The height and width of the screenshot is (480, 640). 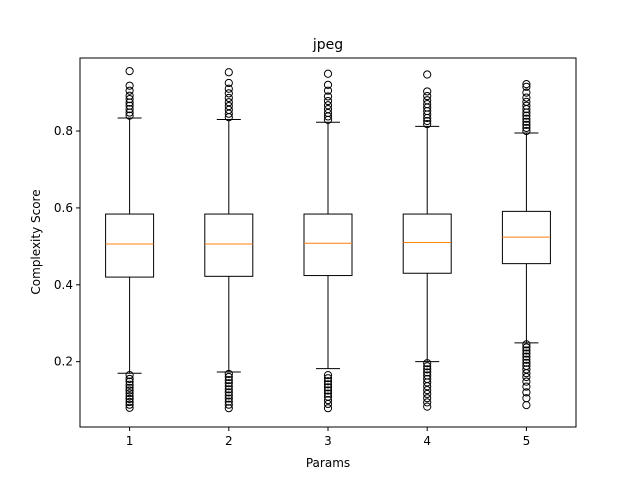 What do you see at coordinates (427, 441) in the screenshot?
I see `x-tick-label: 4` at bounding box center [427, 441].